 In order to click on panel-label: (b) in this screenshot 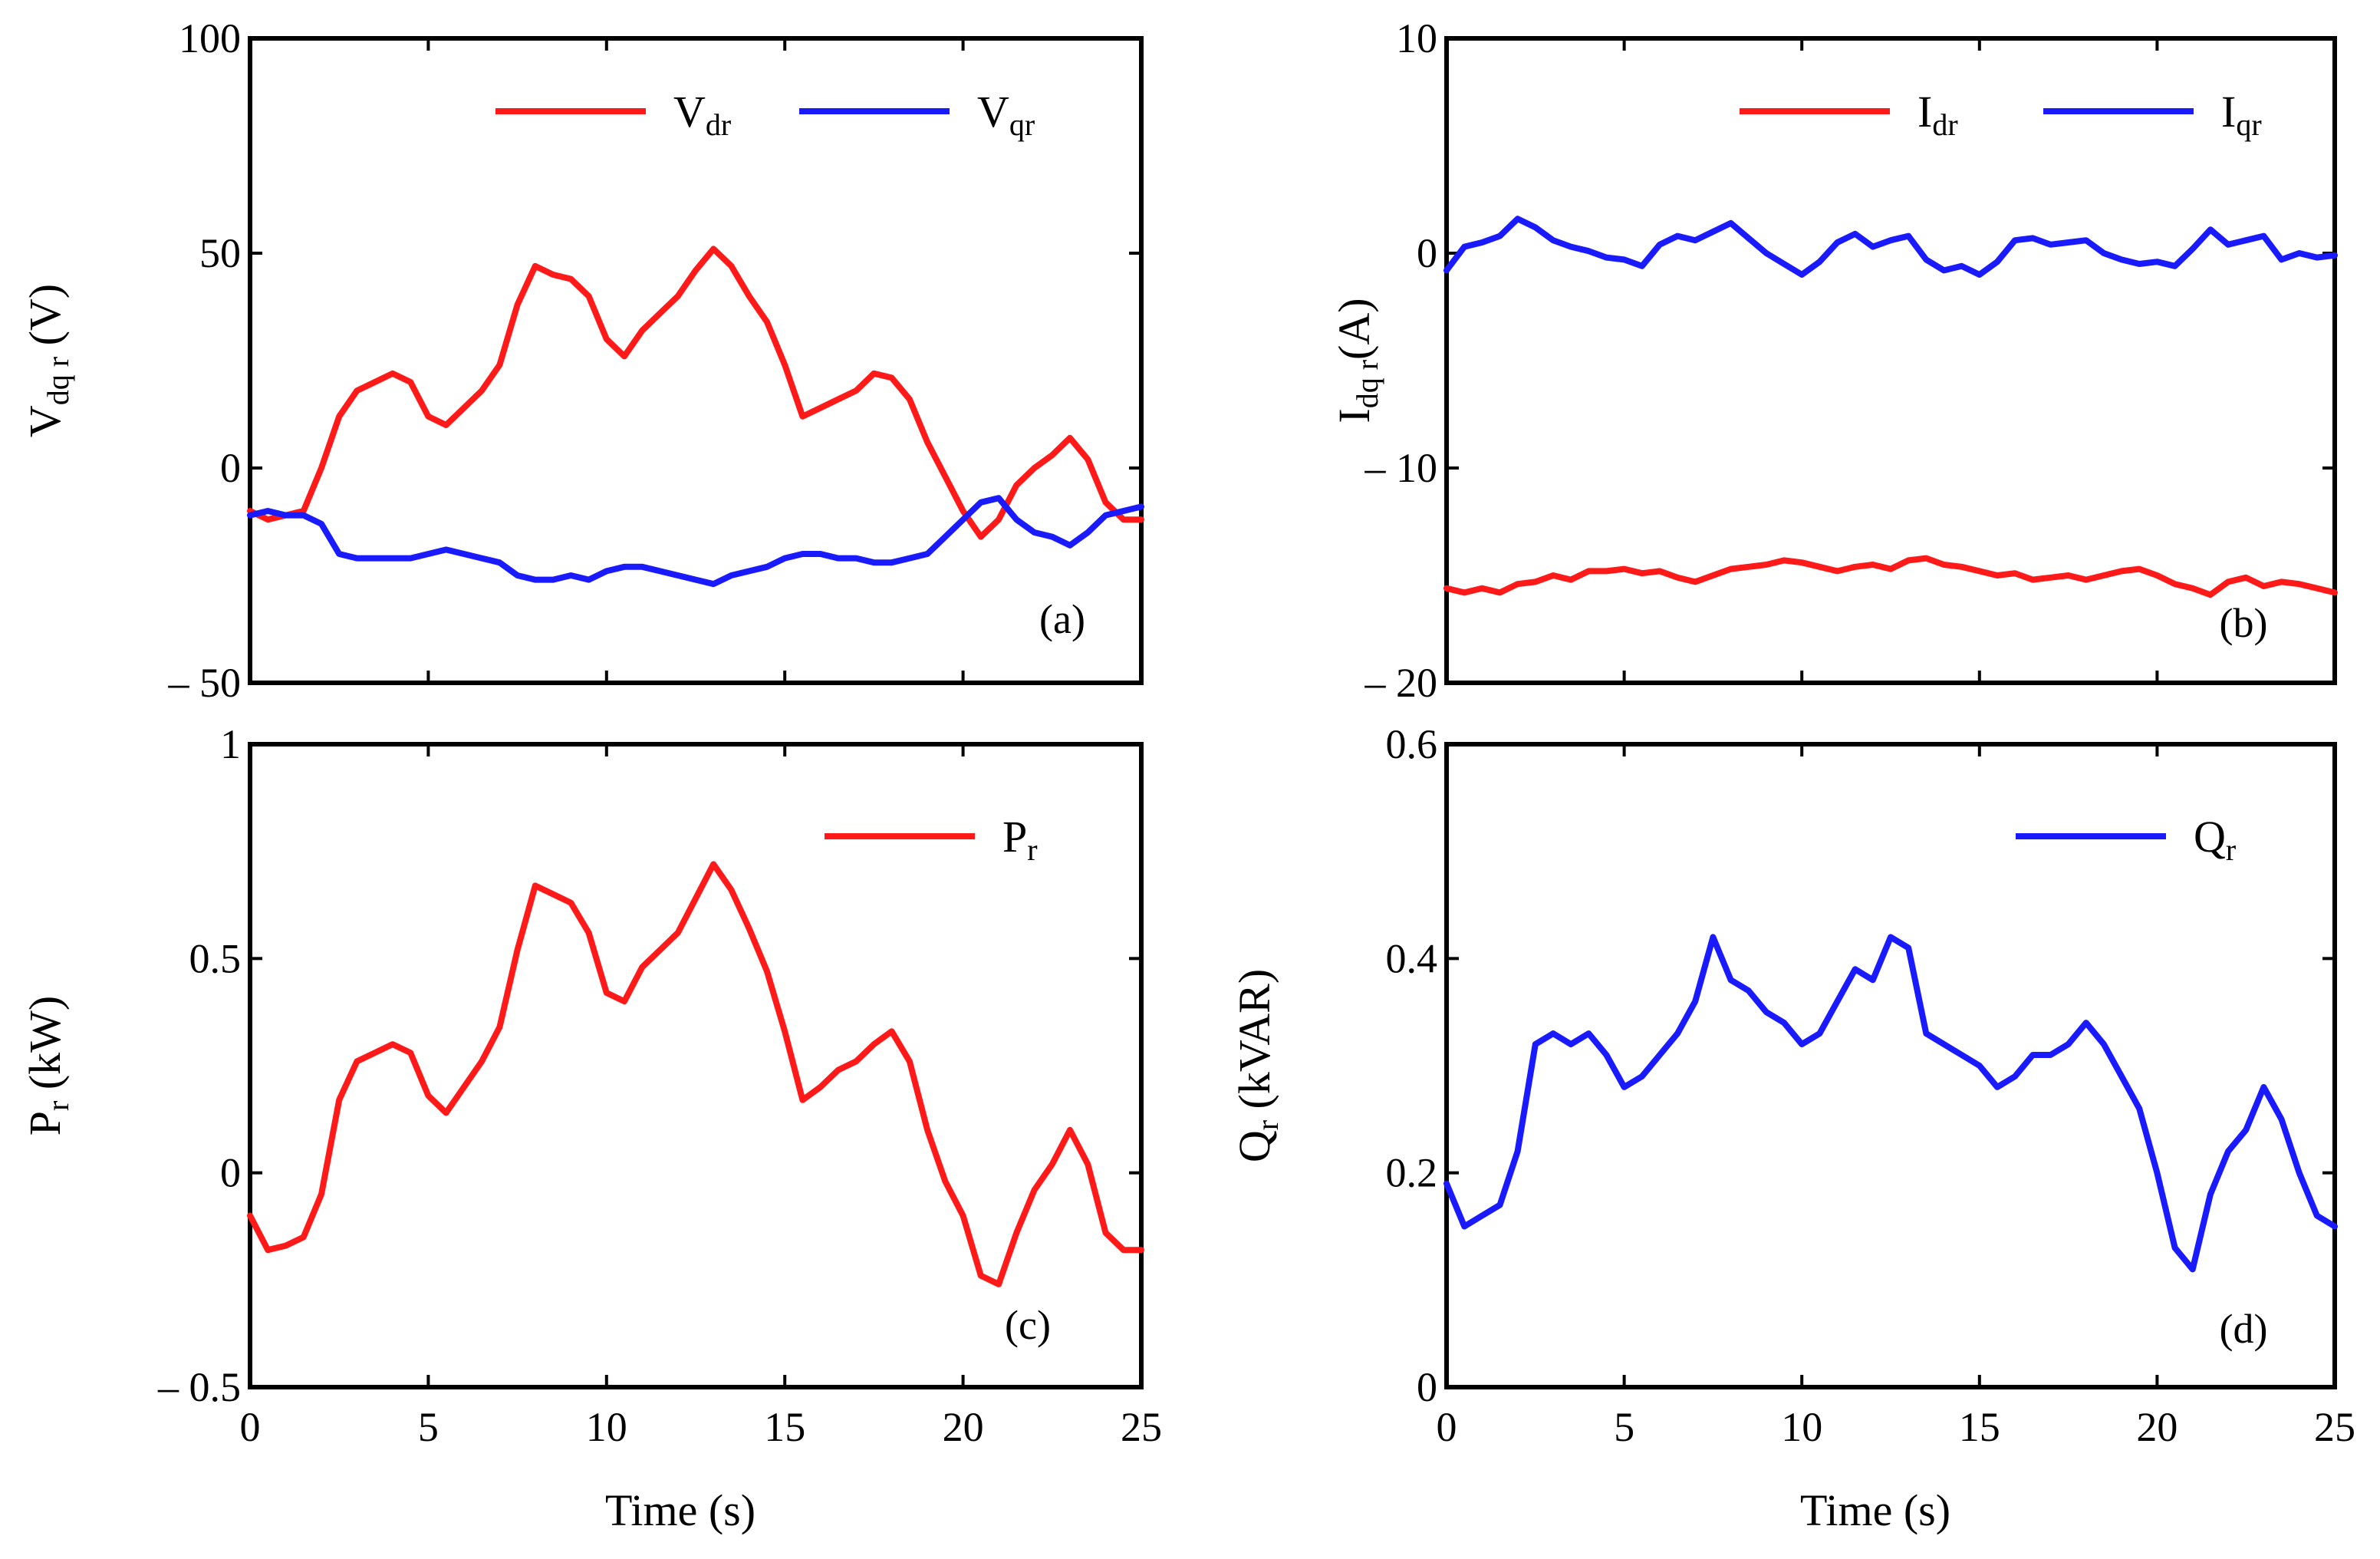, I will do `click(2244, 623)`.